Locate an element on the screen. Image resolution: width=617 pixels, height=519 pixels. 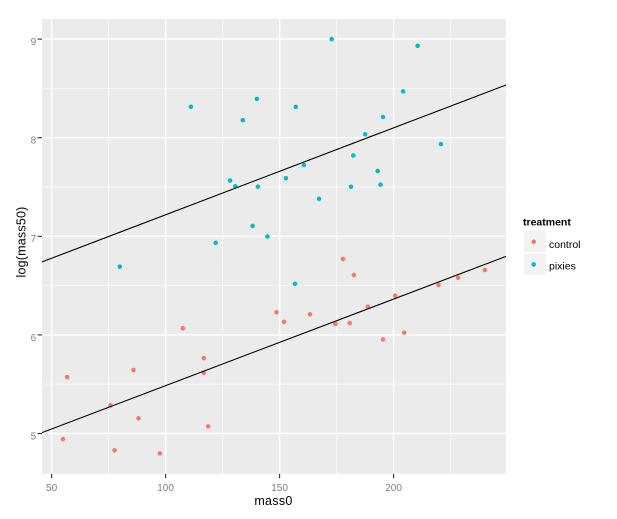
svg-text: 50 is located at coordinates (52, 488).